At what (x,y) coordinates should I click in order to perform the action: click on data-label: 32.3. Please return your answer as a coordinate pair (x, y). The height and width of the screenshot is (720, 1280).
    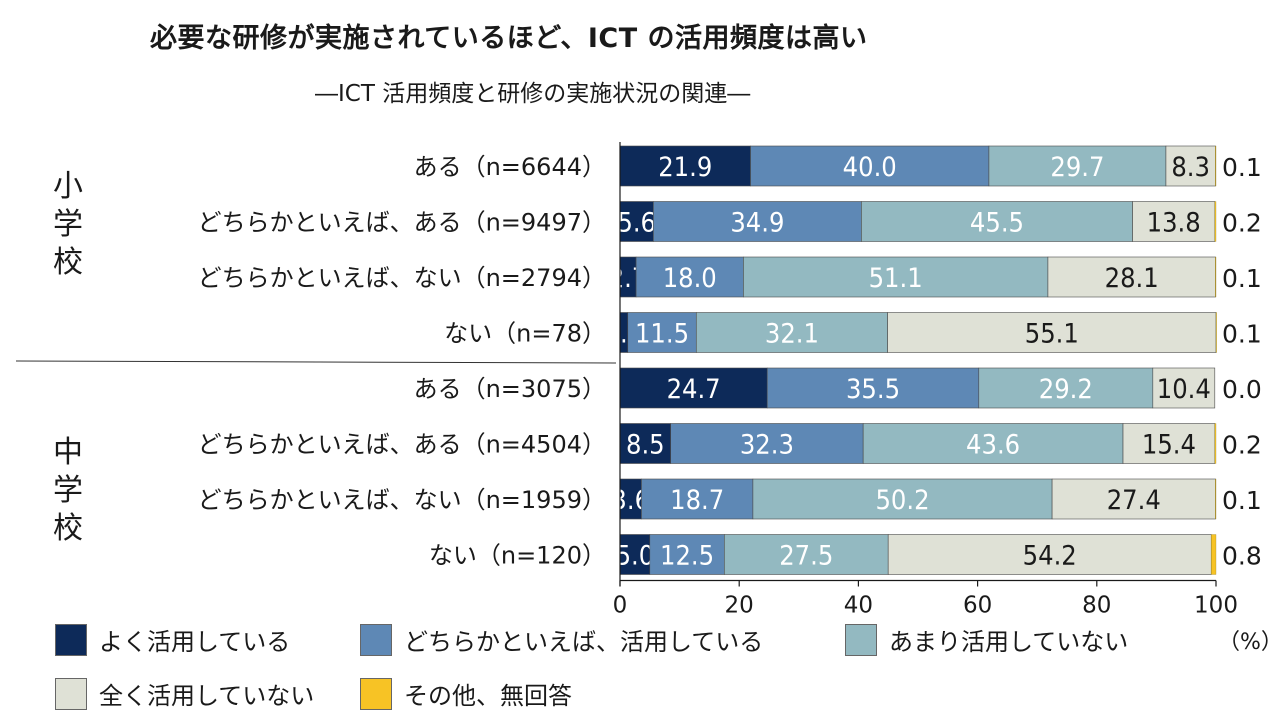
    Looking at the image, I should click on (767, 445).